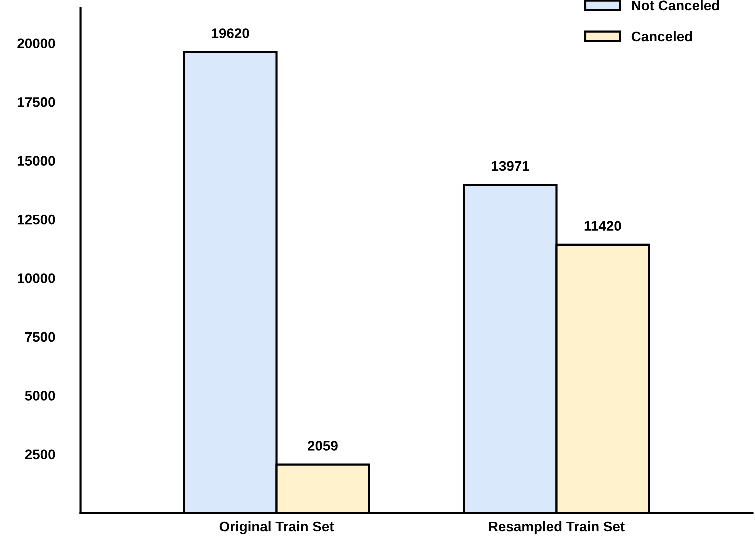 This screenshot has height=543, width=755. What do you see at coordinates (40, 396) in the screenshot?
I see `y-tick-label: 5000` at bounding box center [40, 396].